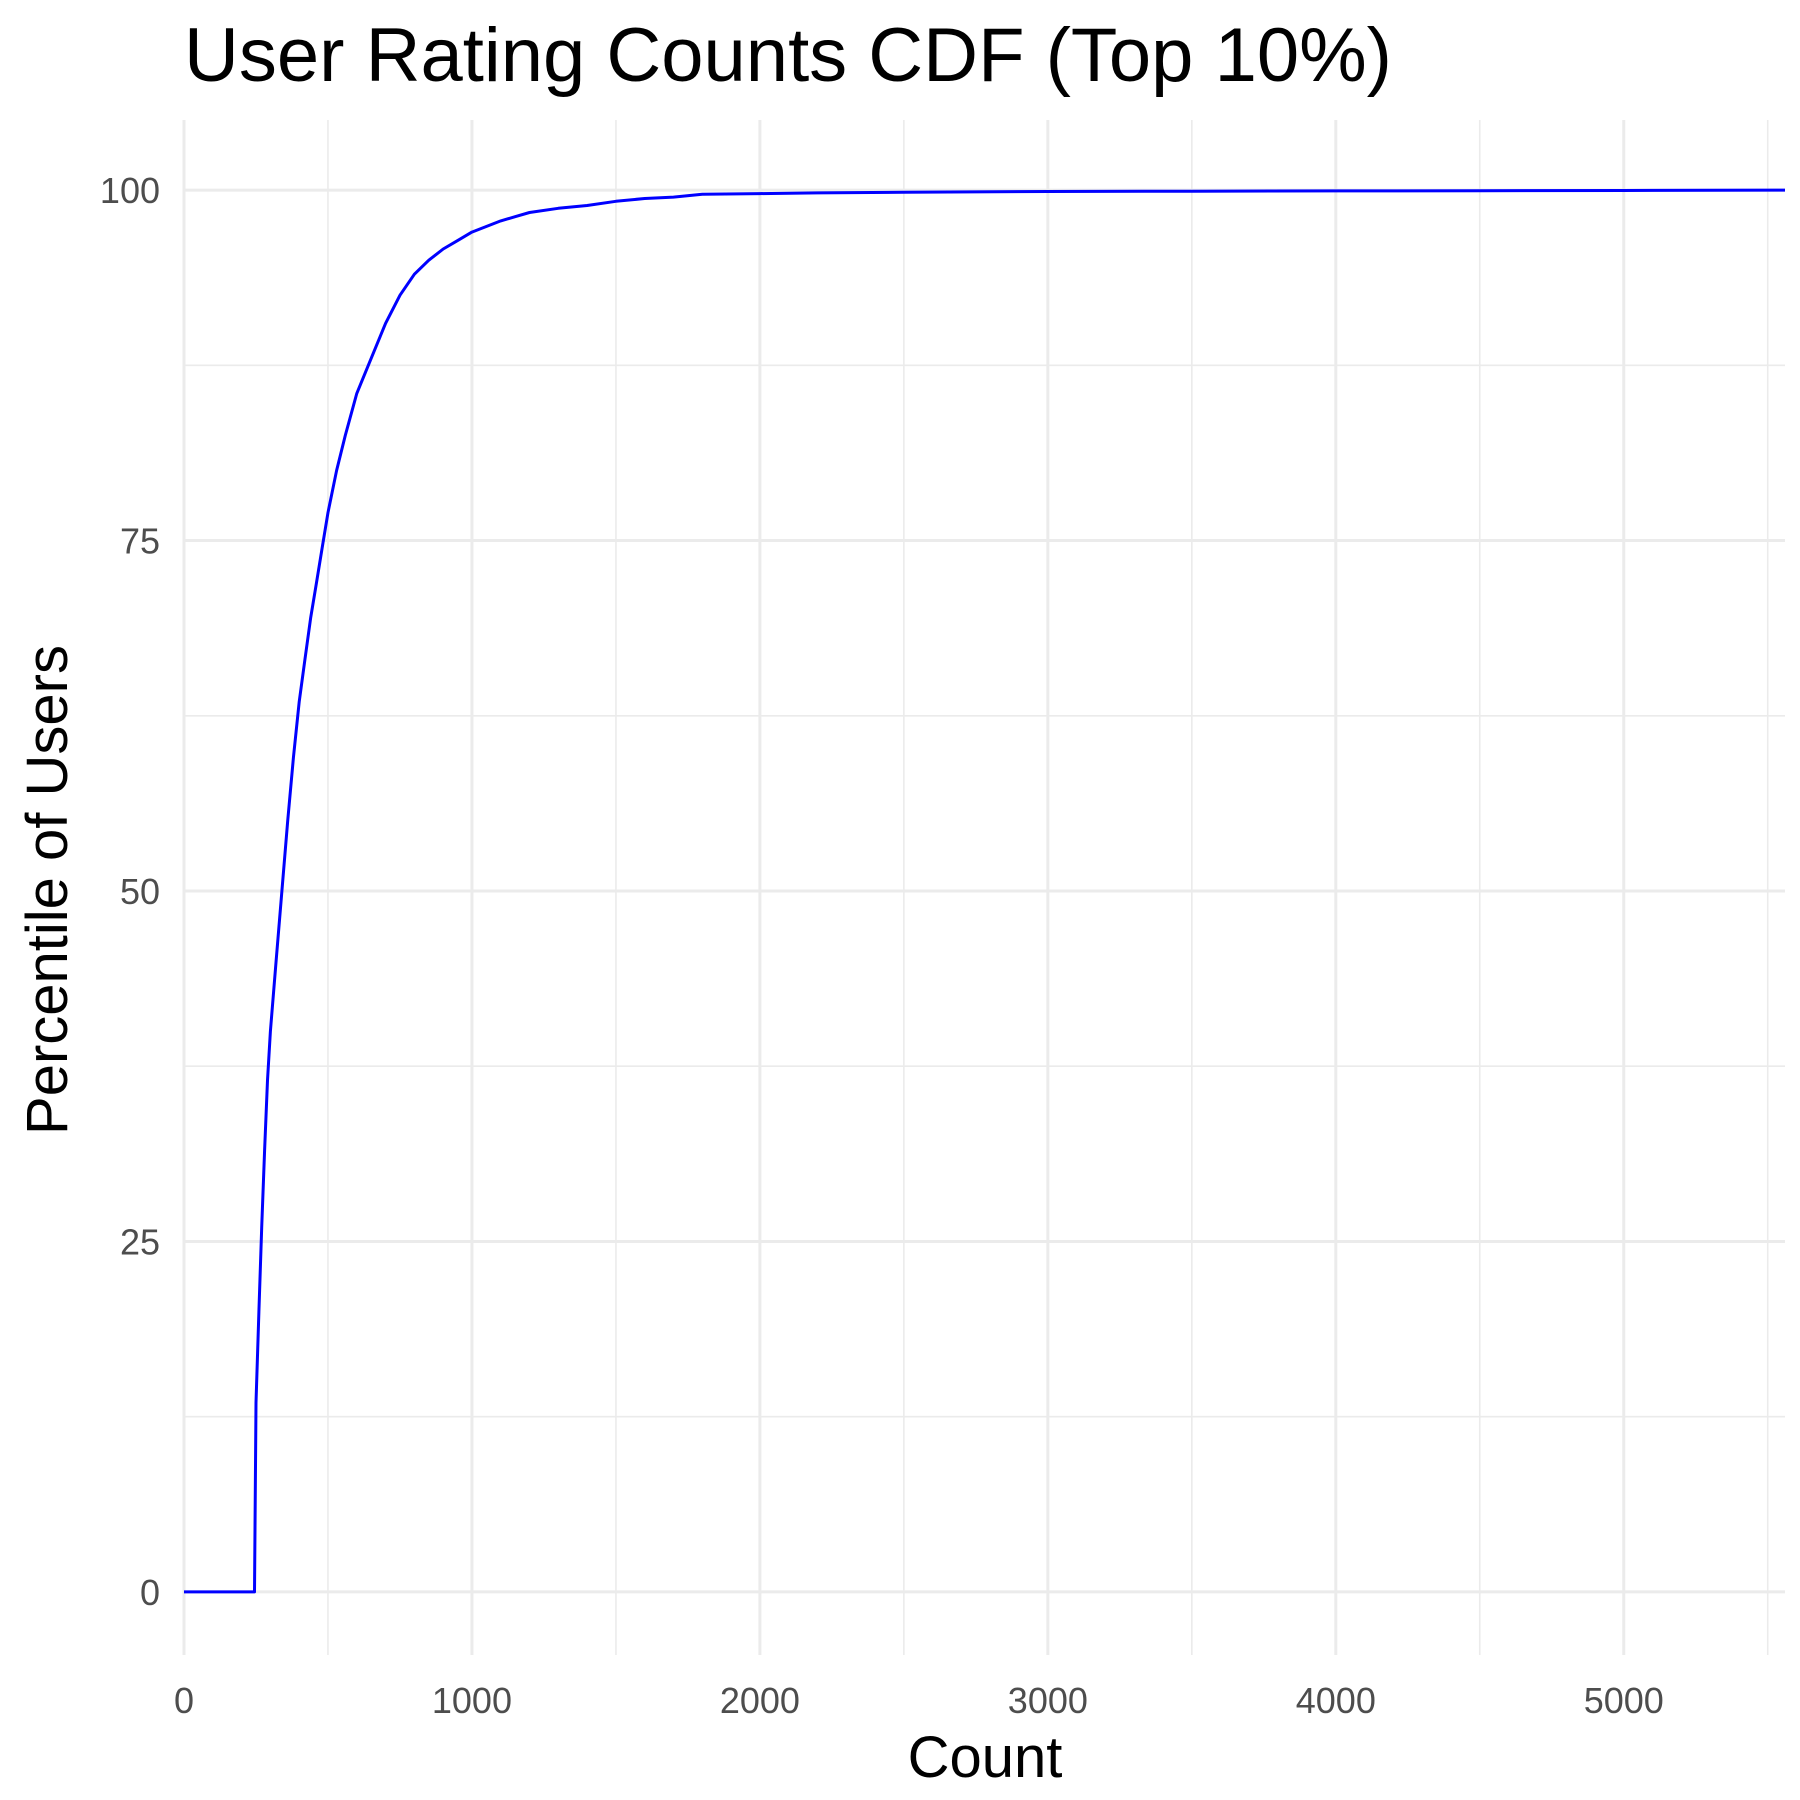  What do you see at coordinates (472, 1700) in the screenshot?
I see `x-tick-label: 1000` at bounding box center [472, 1700].